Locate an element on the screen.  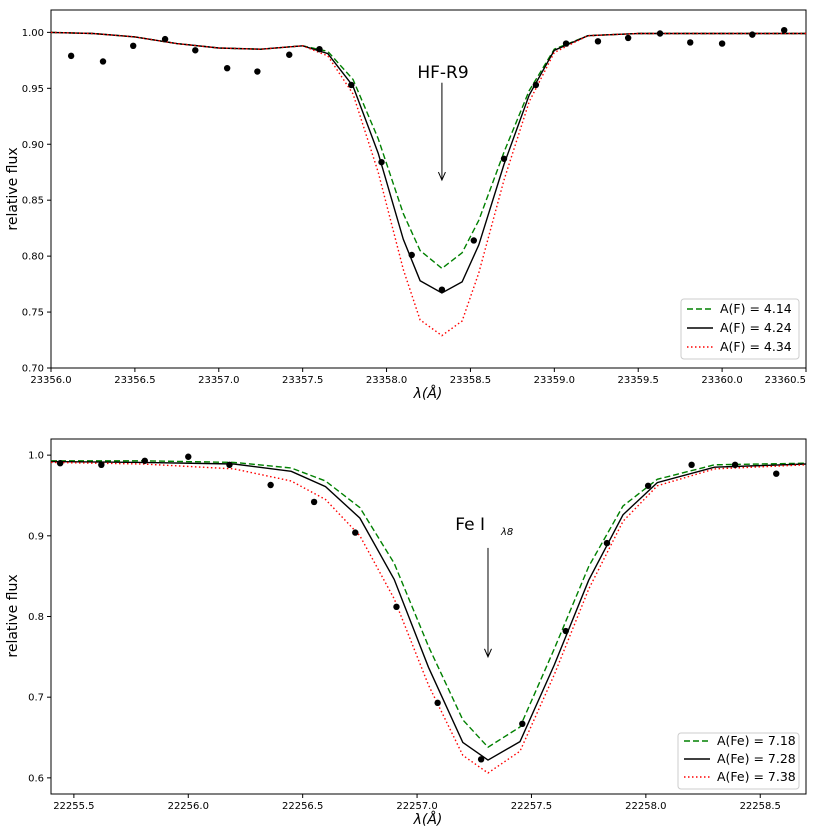
x-tick-label: 23358.5 is located at coordinates (470, 380).